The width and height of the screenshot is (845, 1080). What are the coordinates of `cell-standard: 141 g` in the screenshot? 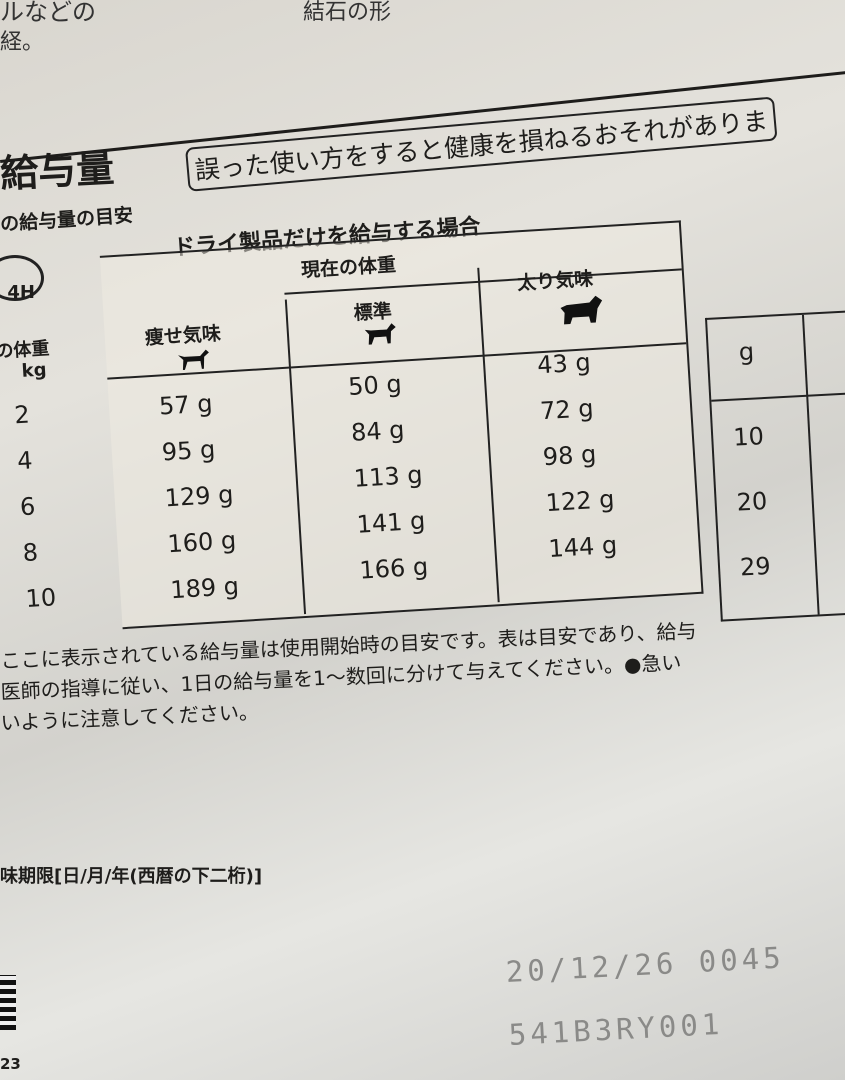 It's located at (391, 522).